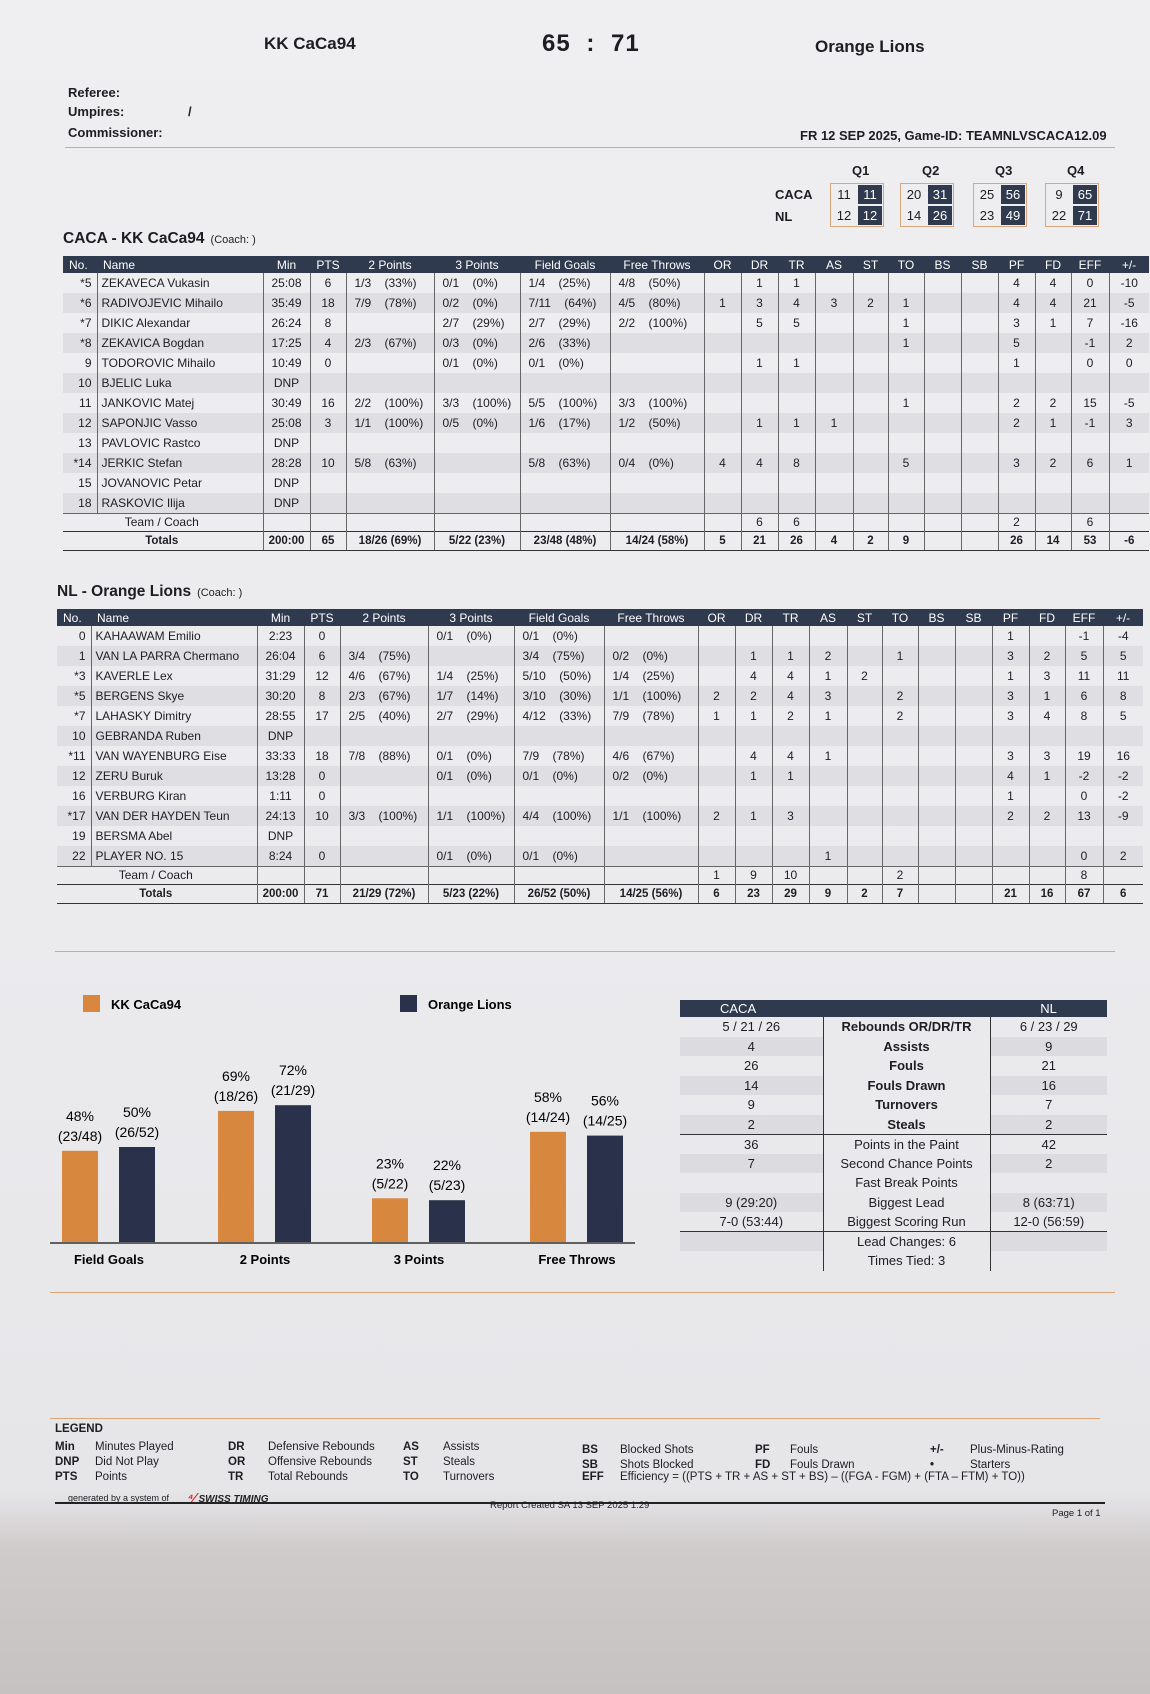 The height and width of the screenshot is (1694, 1150). I want to click on cell-fouls: 5, so click(1016, 343).